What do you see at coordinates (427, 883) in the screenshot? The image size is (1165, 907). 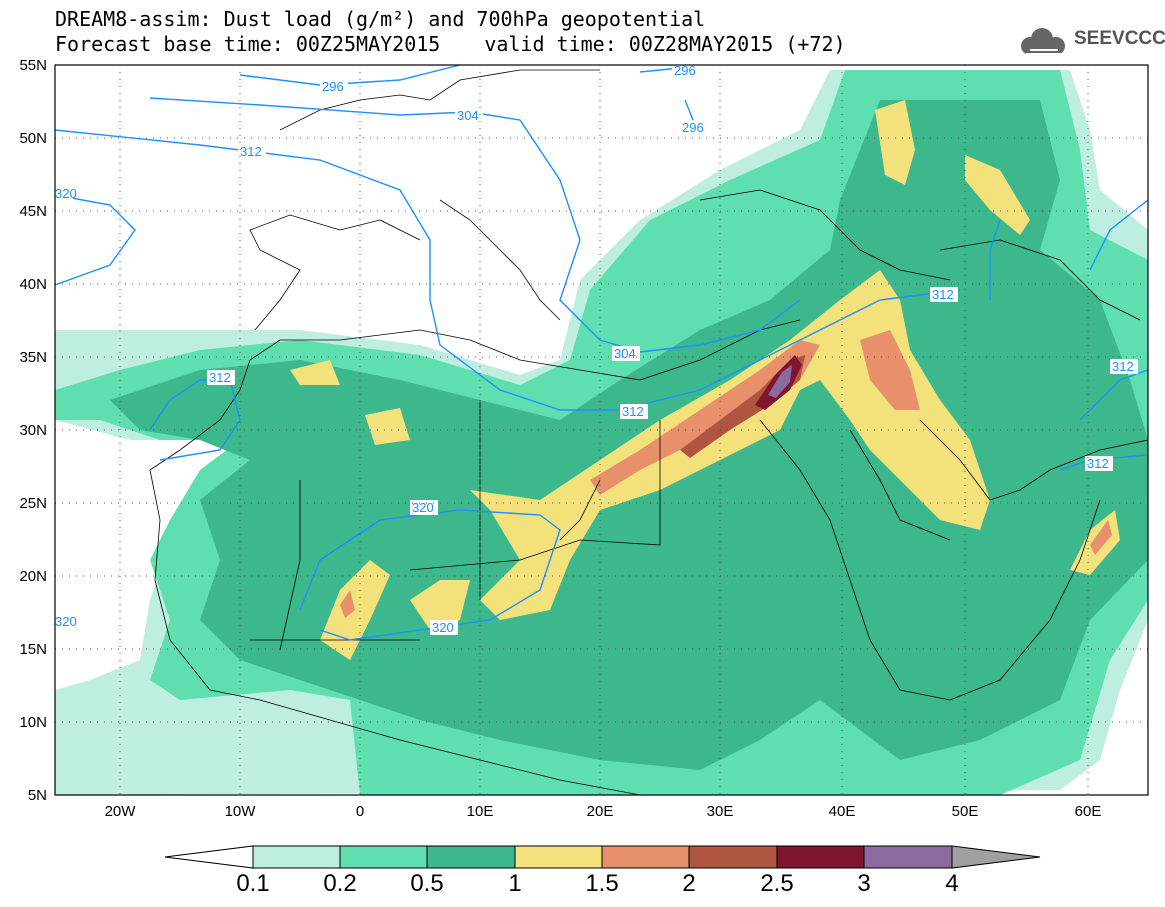 I see `colorbar-label: 0.5` at bounding box center [427, 883].